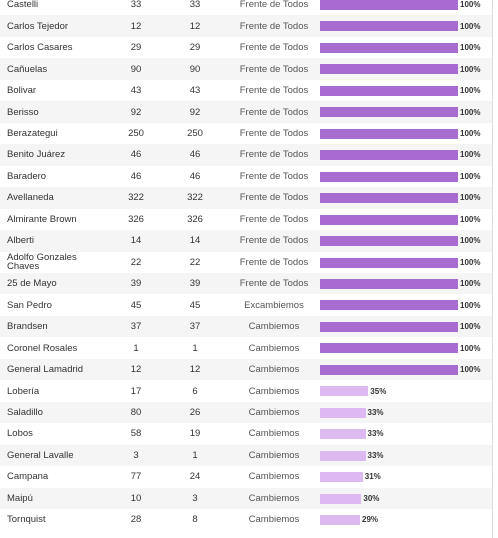 The width and height of the screenshot is (498, 538). What do you see at coordinates (23, 391) in the screenshot?
I see `municipality-name: Lobería` at bounding box center [23, 391].